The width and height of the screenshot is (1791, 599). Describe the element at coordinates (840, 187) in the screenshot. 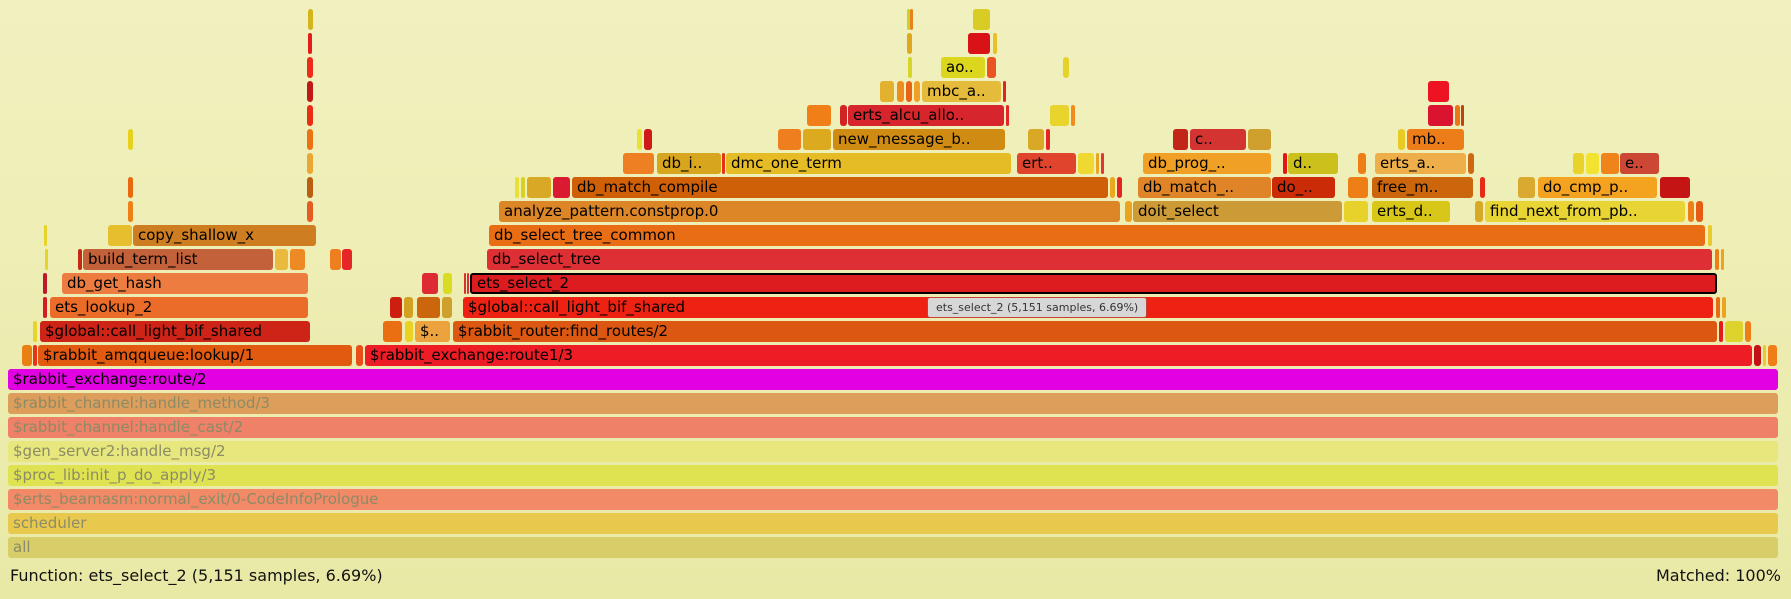

I see `frame-db_match_compile: db_match_compile` at that location.